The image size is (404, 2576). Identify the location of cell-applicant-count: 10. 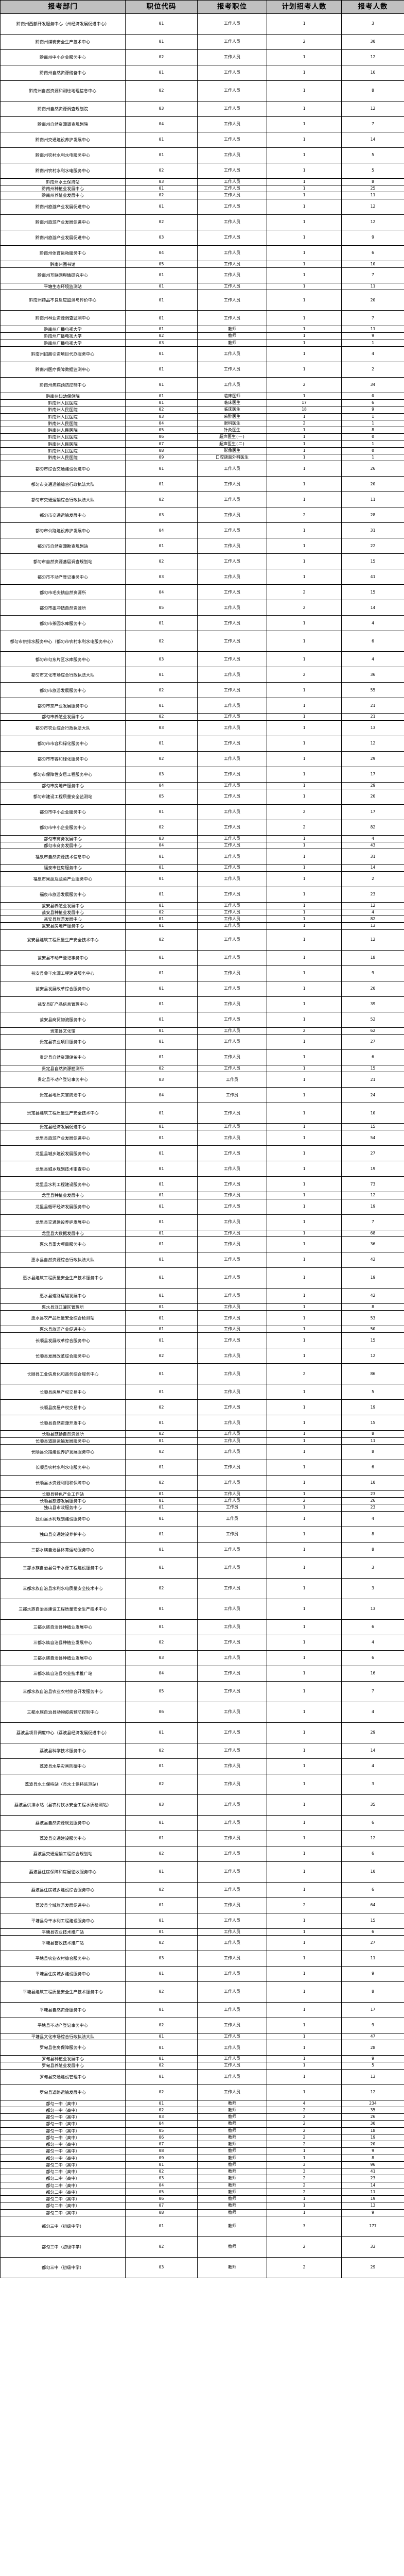
(372, 1872).